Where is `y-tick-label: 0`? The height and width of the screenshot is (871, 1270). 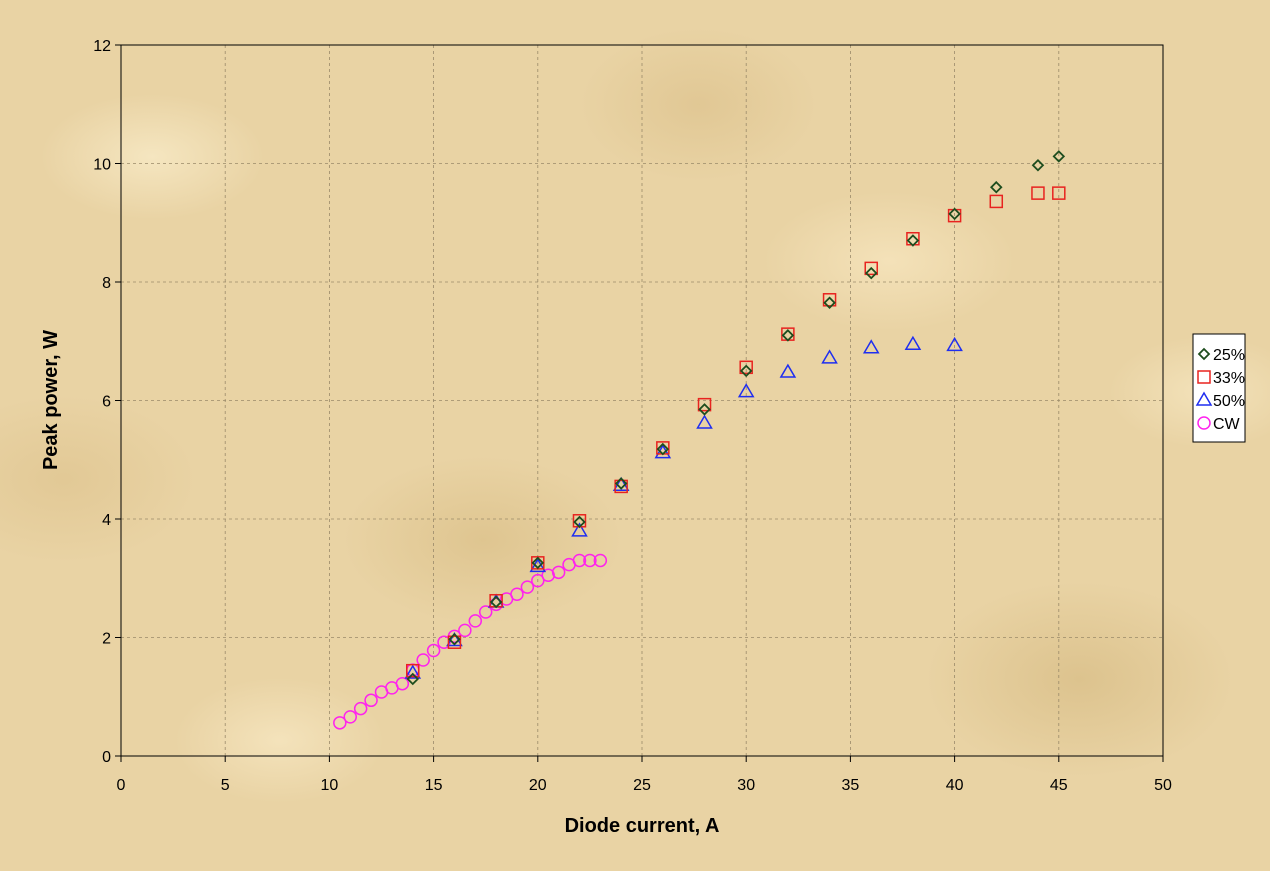
y-tick-label: 0 is located at coordinates (106, 757).